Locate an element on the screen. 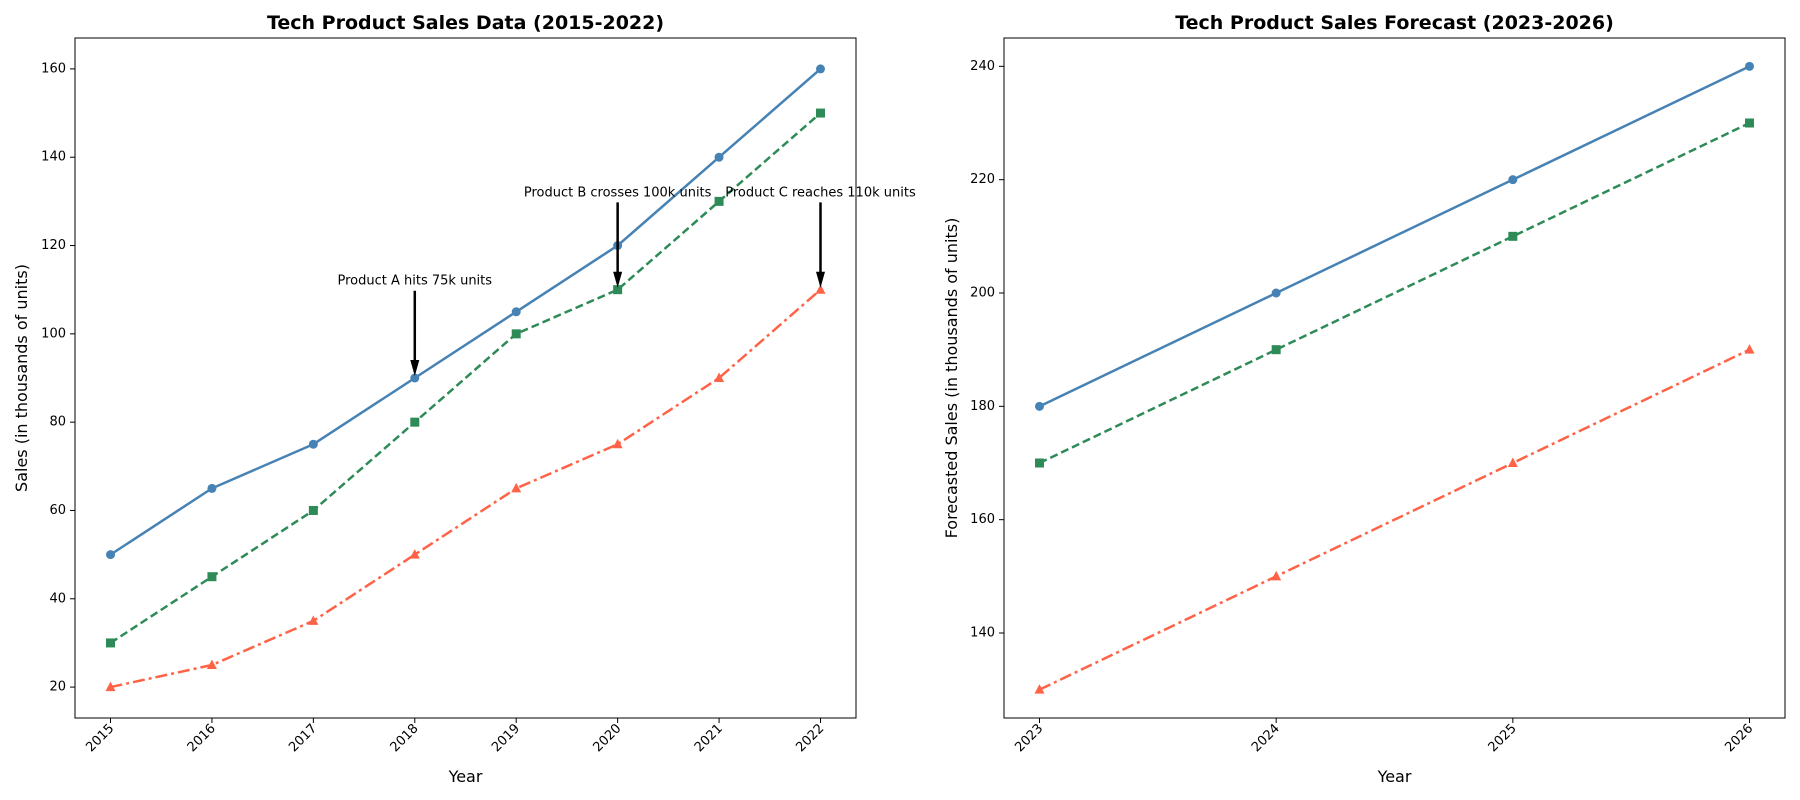 This screenshot has height=800, width=1800. y-tick-label: 180 is located at coordinates (982, 406).